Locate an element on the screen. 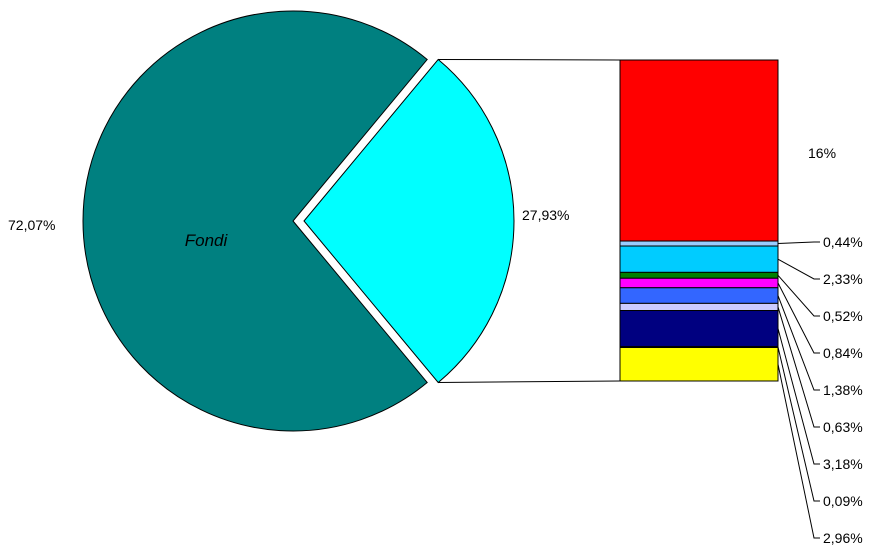  bar-value-label-3: 2,33% is located at coordinates (843, 279).